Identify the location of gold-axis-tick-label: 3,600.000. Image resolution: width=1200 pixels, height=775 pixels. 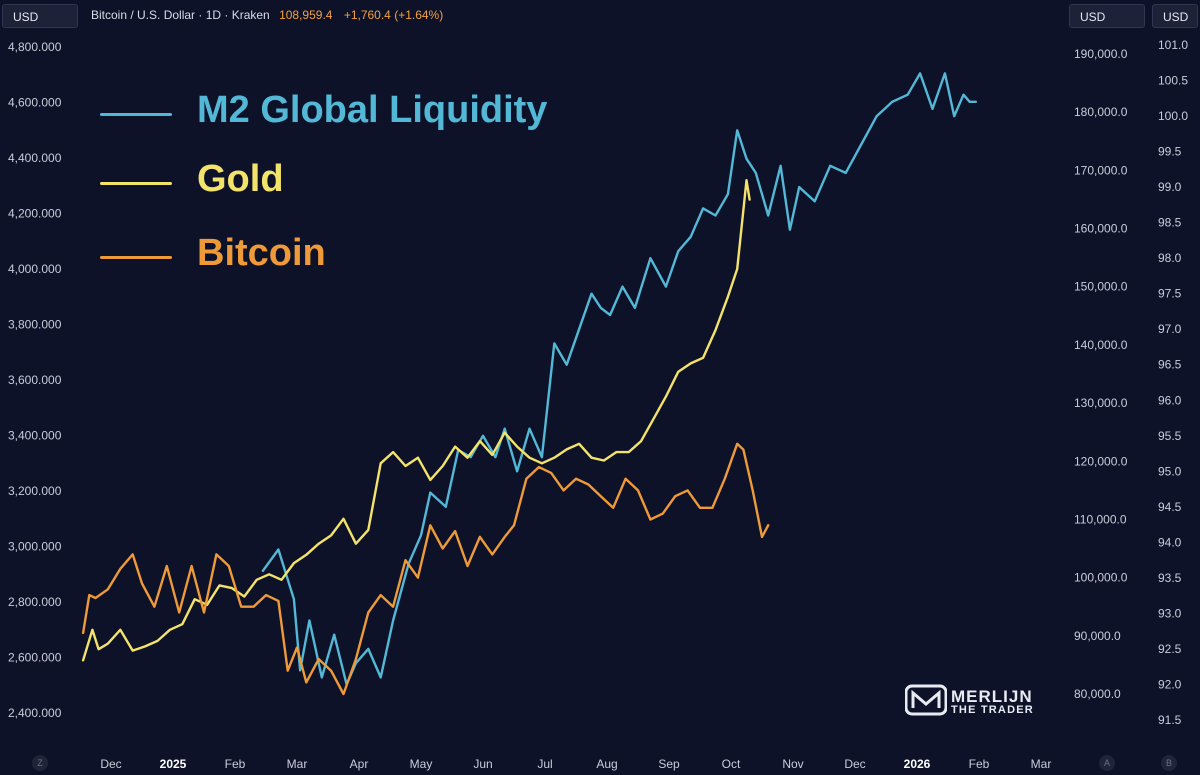
(35, 380).